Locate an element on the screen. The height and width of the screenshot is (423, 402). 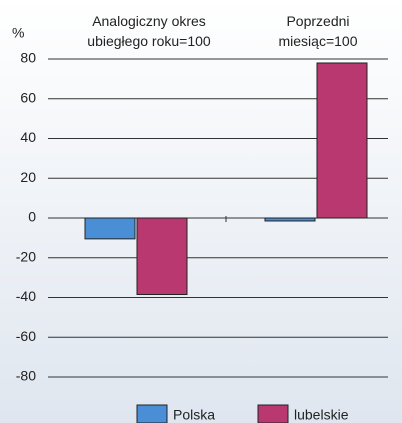
x-category-label: Analogiczny okres ubiegłego roku=100 is located at coordinates (149, 31).